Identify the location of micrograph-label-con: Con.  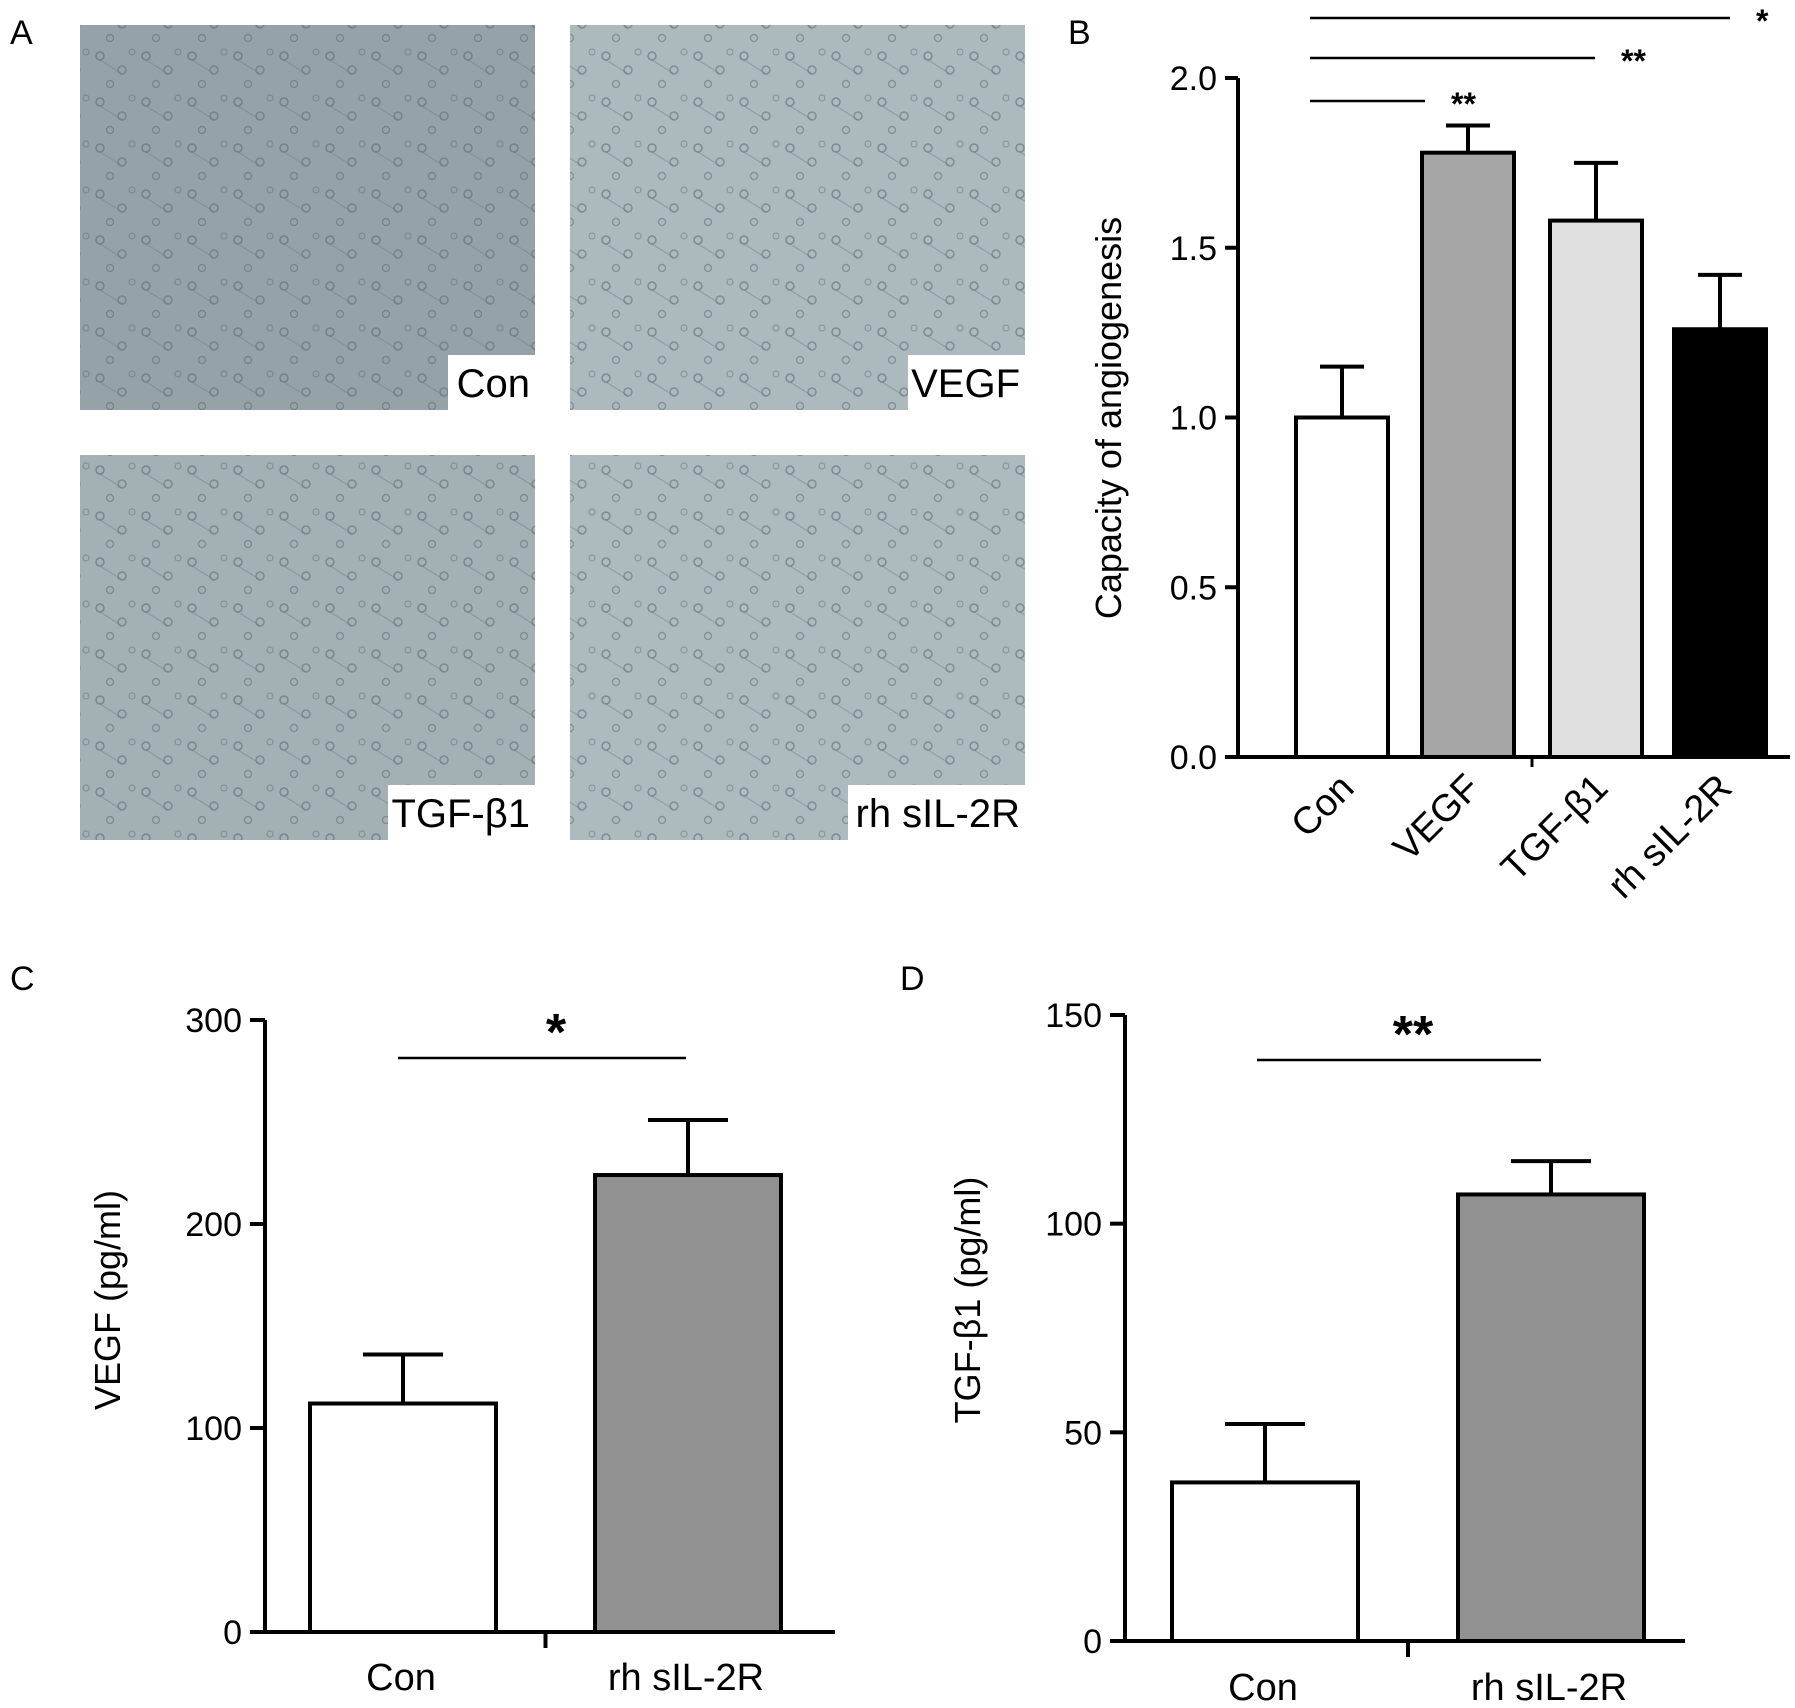
(493, 384).